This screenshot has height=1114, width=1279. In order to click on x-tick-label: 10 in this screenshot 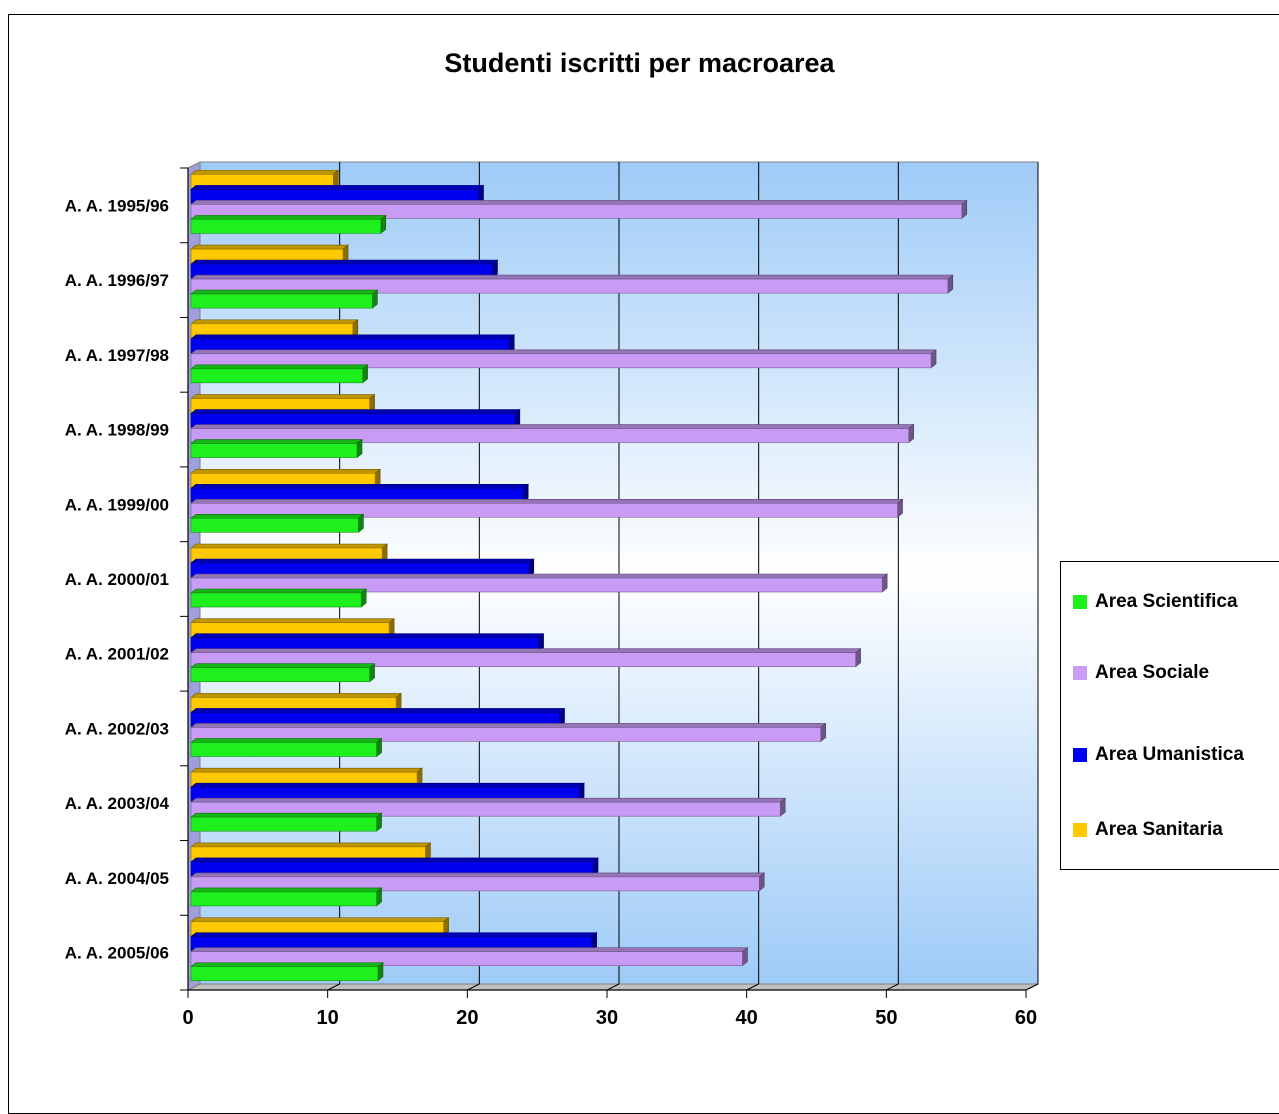, I will do `click(328, 1018)`.